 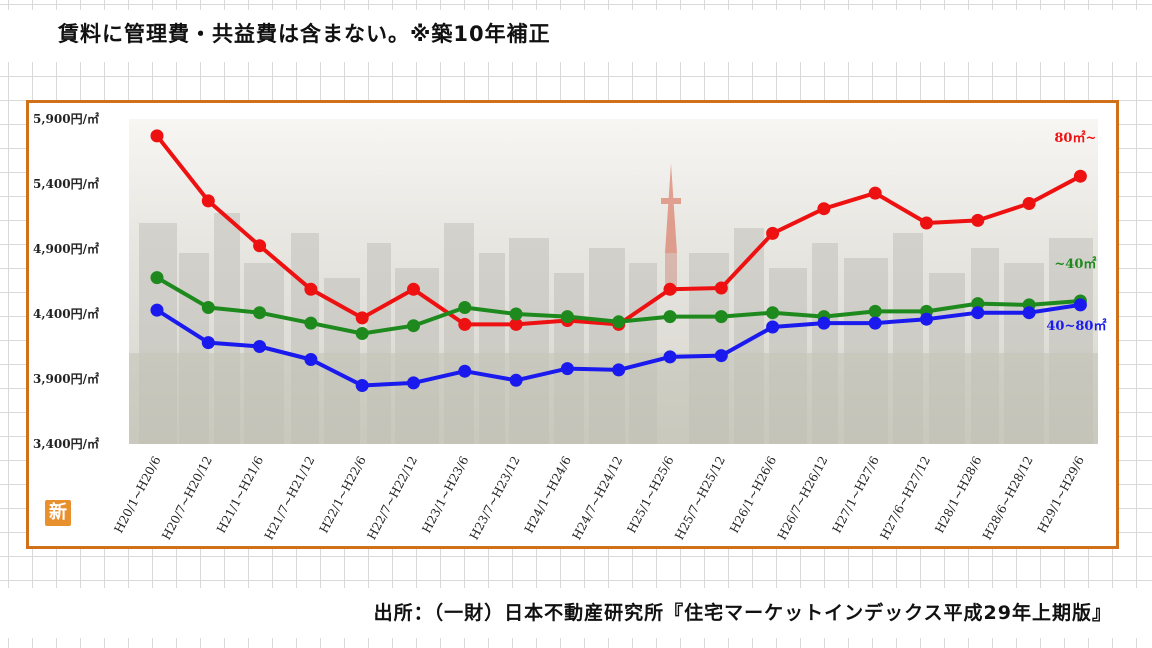 What do you see at coordinates (304, 34) in the screenshot?
I see `header-note: 賃料に管理費・共益費は含まない。※築10年補正` at bounding box center [304, 34].